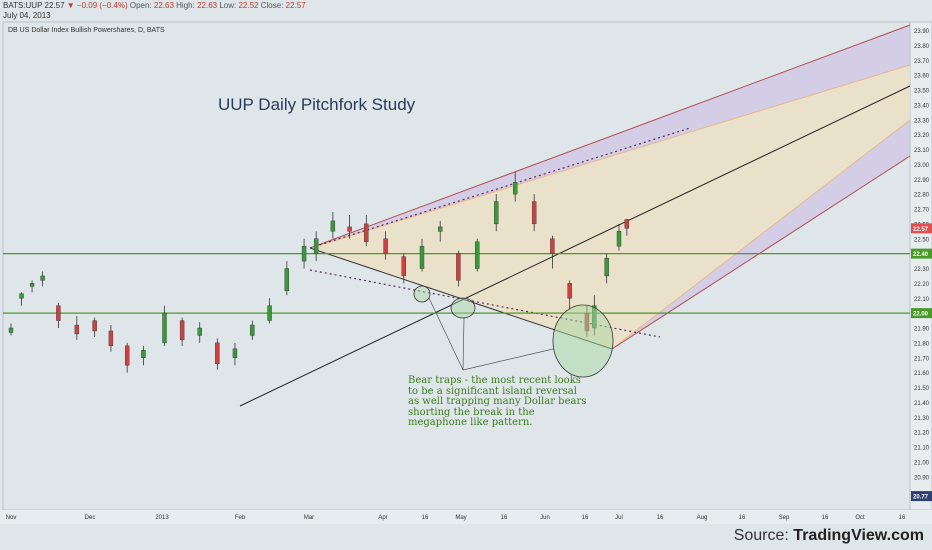 Image resolution: width=932 pixels, height=550 pixels. Describe the element at coordinates (922, 270) in the screenshot. I see `y-tick-label: 22.30` at that location.